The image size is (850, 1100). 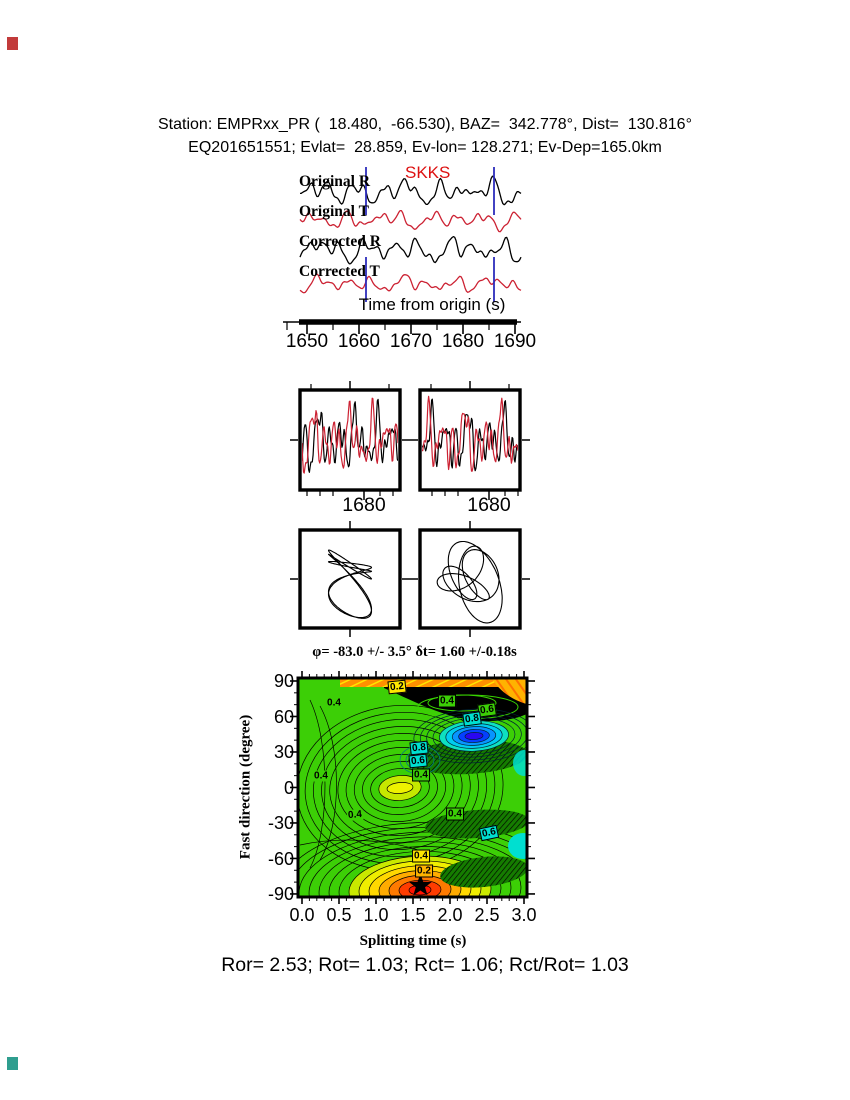 What do you see at coordinates (302, 915) in the screenshot?
I see `splitting-time-tick: 0.0` at bounding box center [302, 915].